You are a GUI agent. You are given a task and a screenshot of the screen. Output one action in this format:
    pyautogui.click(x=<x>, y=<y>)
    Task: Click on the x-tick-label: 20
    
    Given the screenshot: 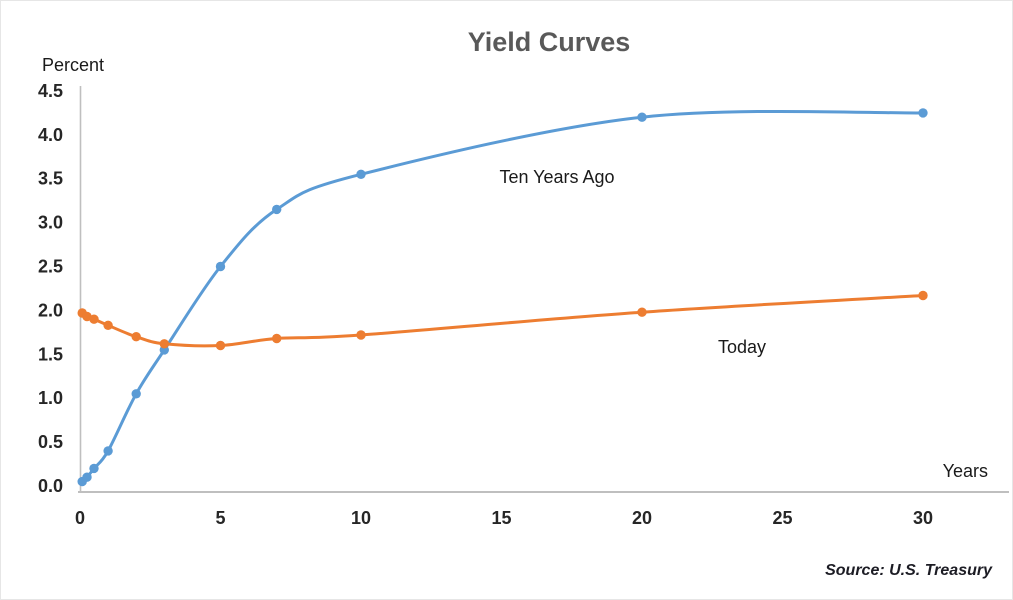 What is the action you would take?
    pyautogui.click(x=642, y=518)
    